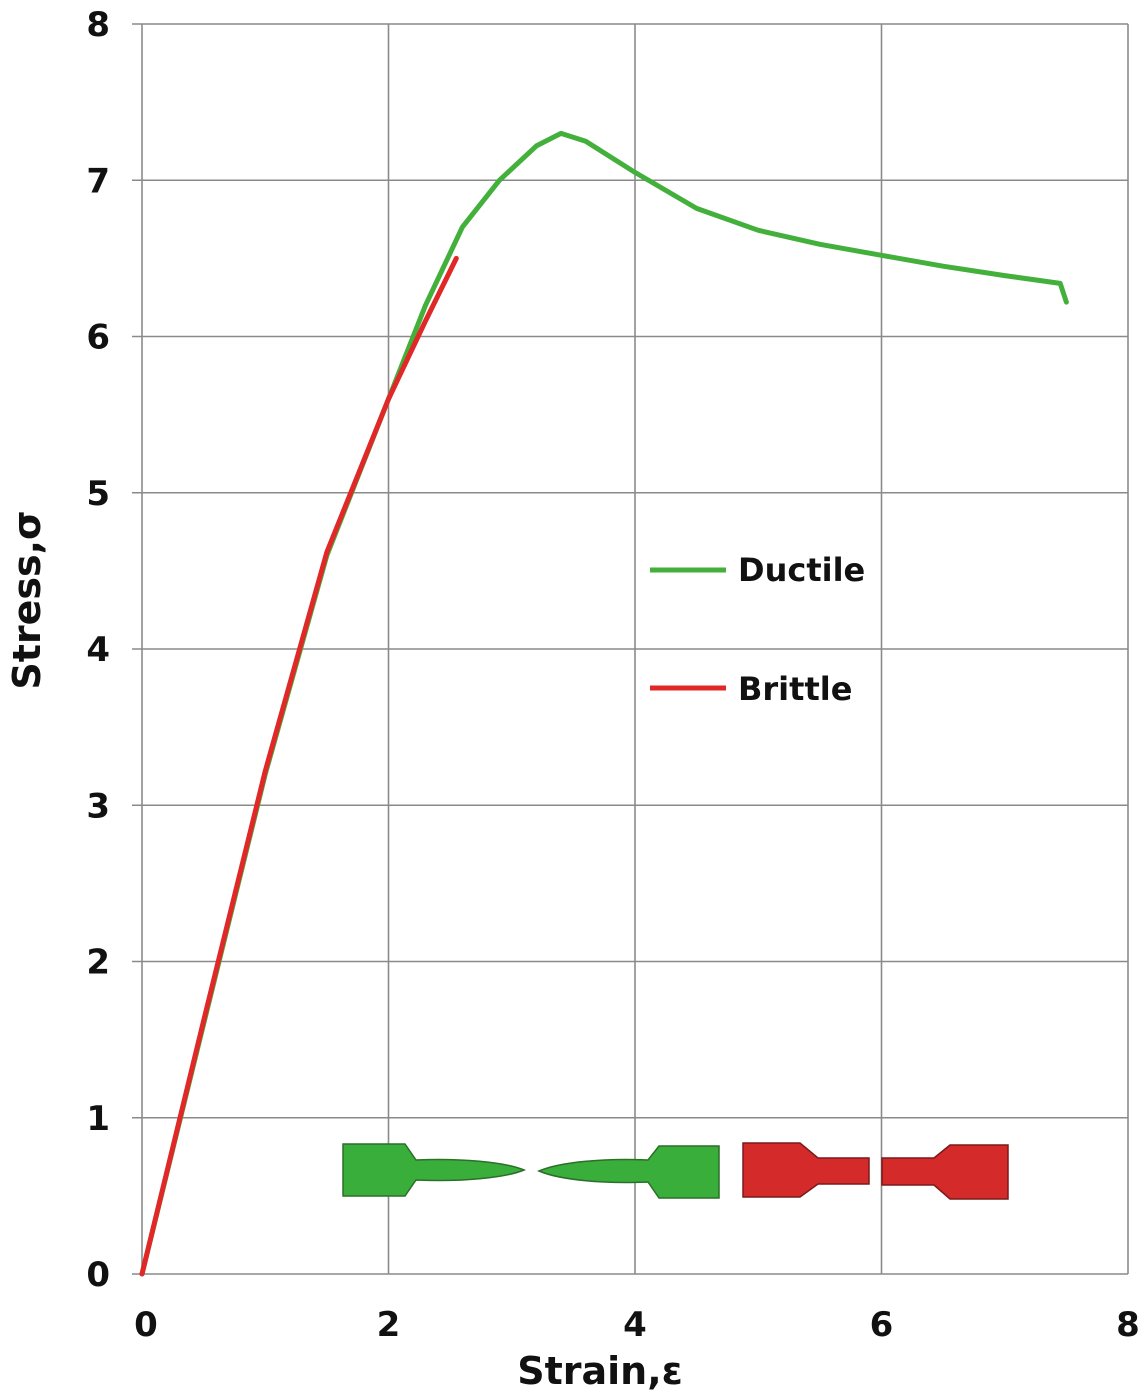  I want to click on x-tick-labels: 0 2 4 6 8, so click(637, 1325).